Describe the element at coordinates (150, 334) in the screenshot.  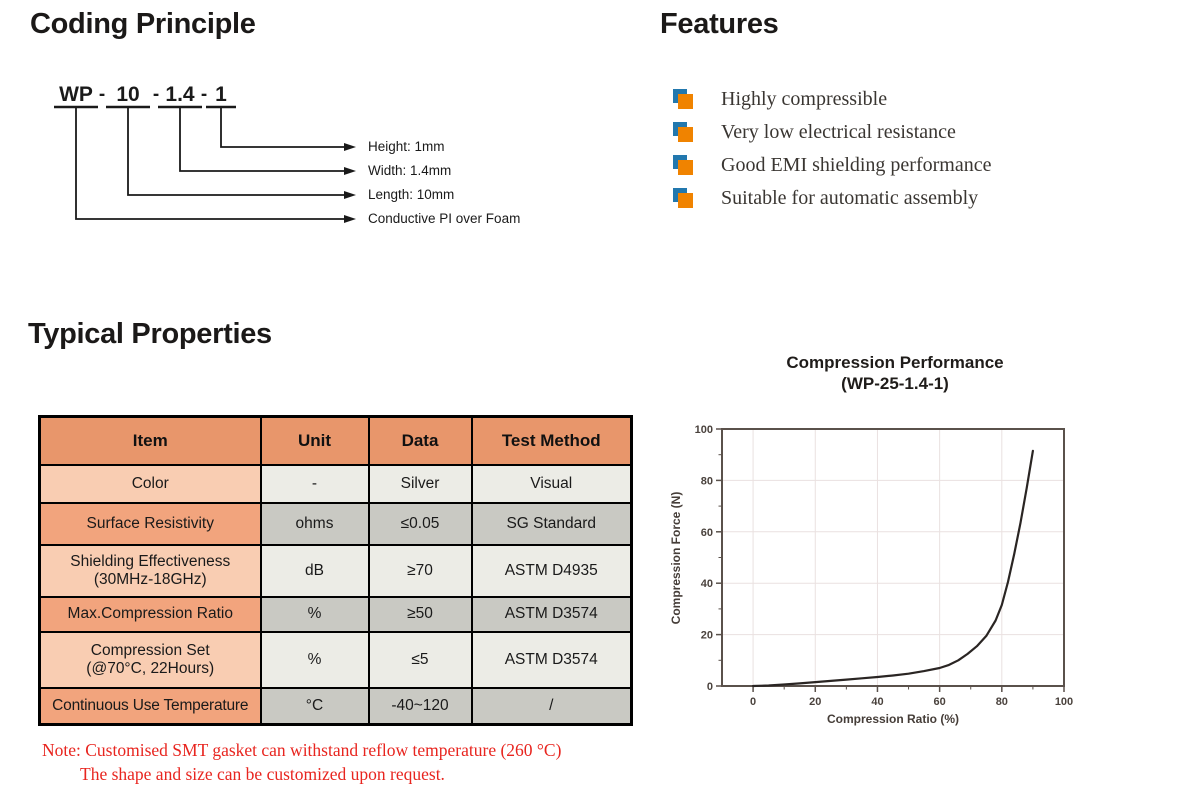
I see `typical-properties-title: Typical Properties` at that location.